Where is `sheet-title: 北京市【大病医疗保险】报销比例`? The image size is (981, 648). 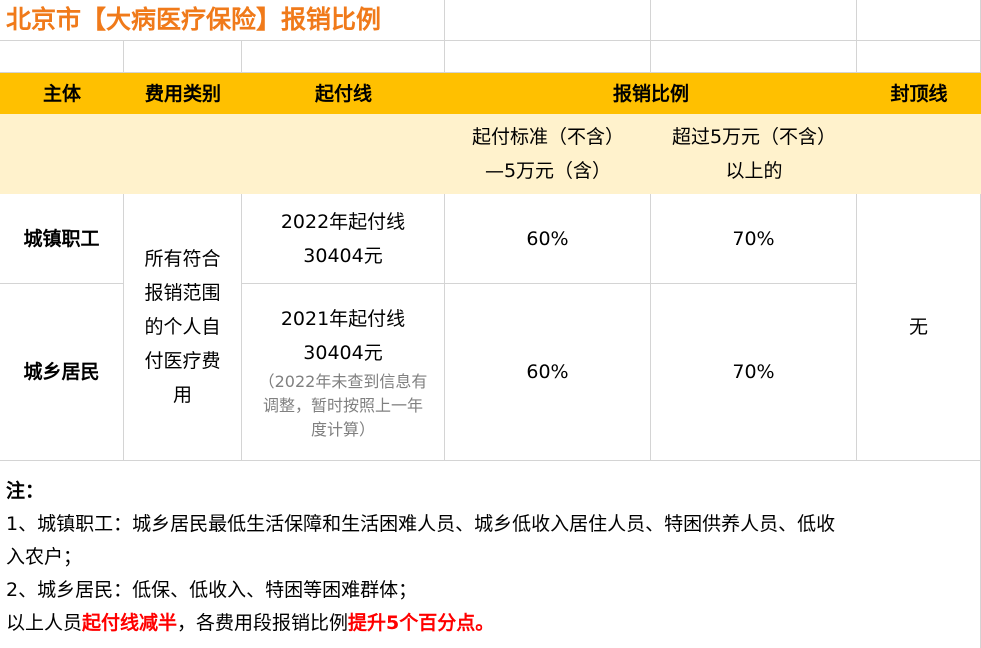 sheet-title: 北京市【大病医疗保险】报销比例 is located at coordinates (222, 20).